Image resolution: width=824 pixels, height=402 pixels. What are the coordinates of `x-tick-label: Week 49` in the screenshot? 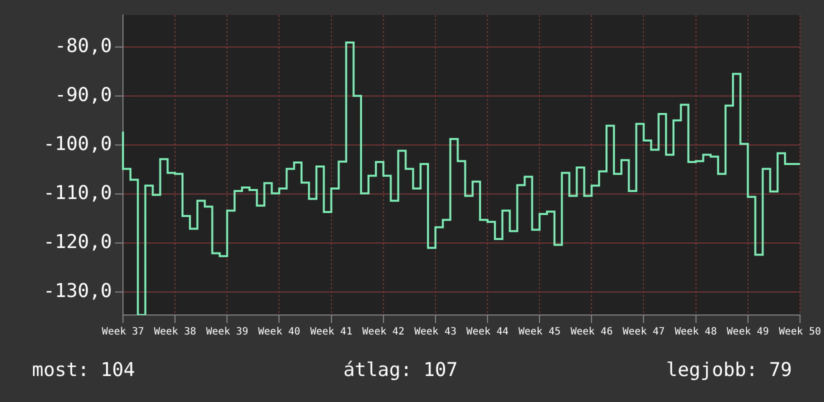 It's located at (747, 332).